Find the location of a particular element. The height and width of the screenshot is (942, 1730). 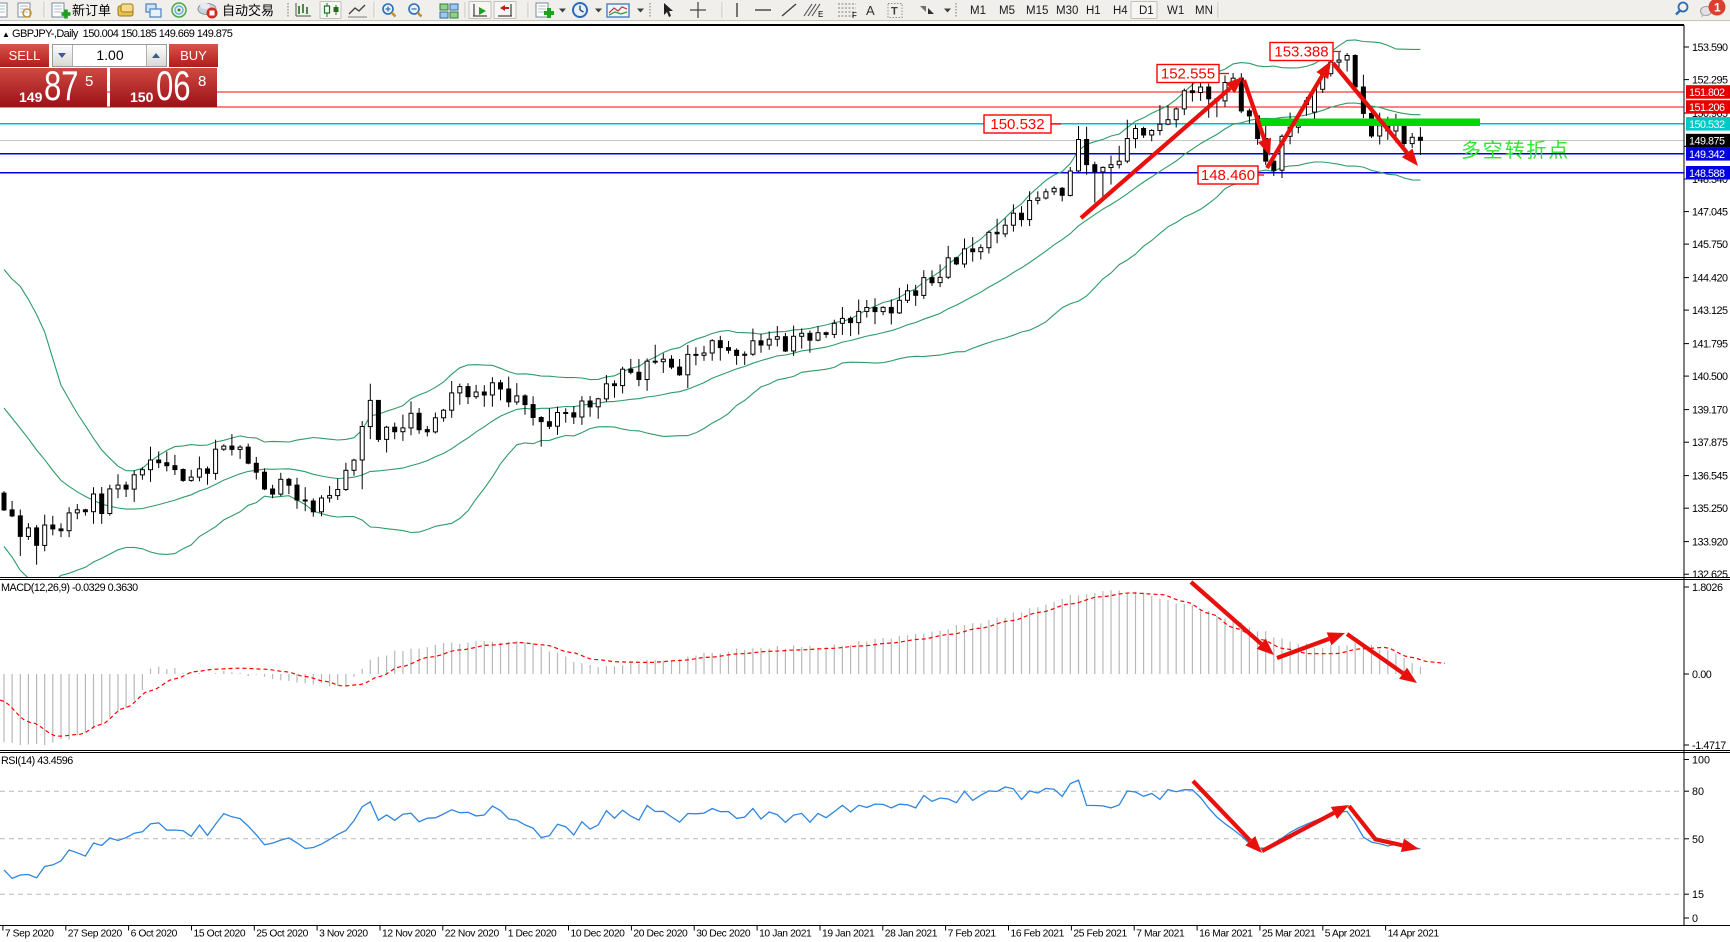

svg-text: 0 is located at coordinates (1695, 919).